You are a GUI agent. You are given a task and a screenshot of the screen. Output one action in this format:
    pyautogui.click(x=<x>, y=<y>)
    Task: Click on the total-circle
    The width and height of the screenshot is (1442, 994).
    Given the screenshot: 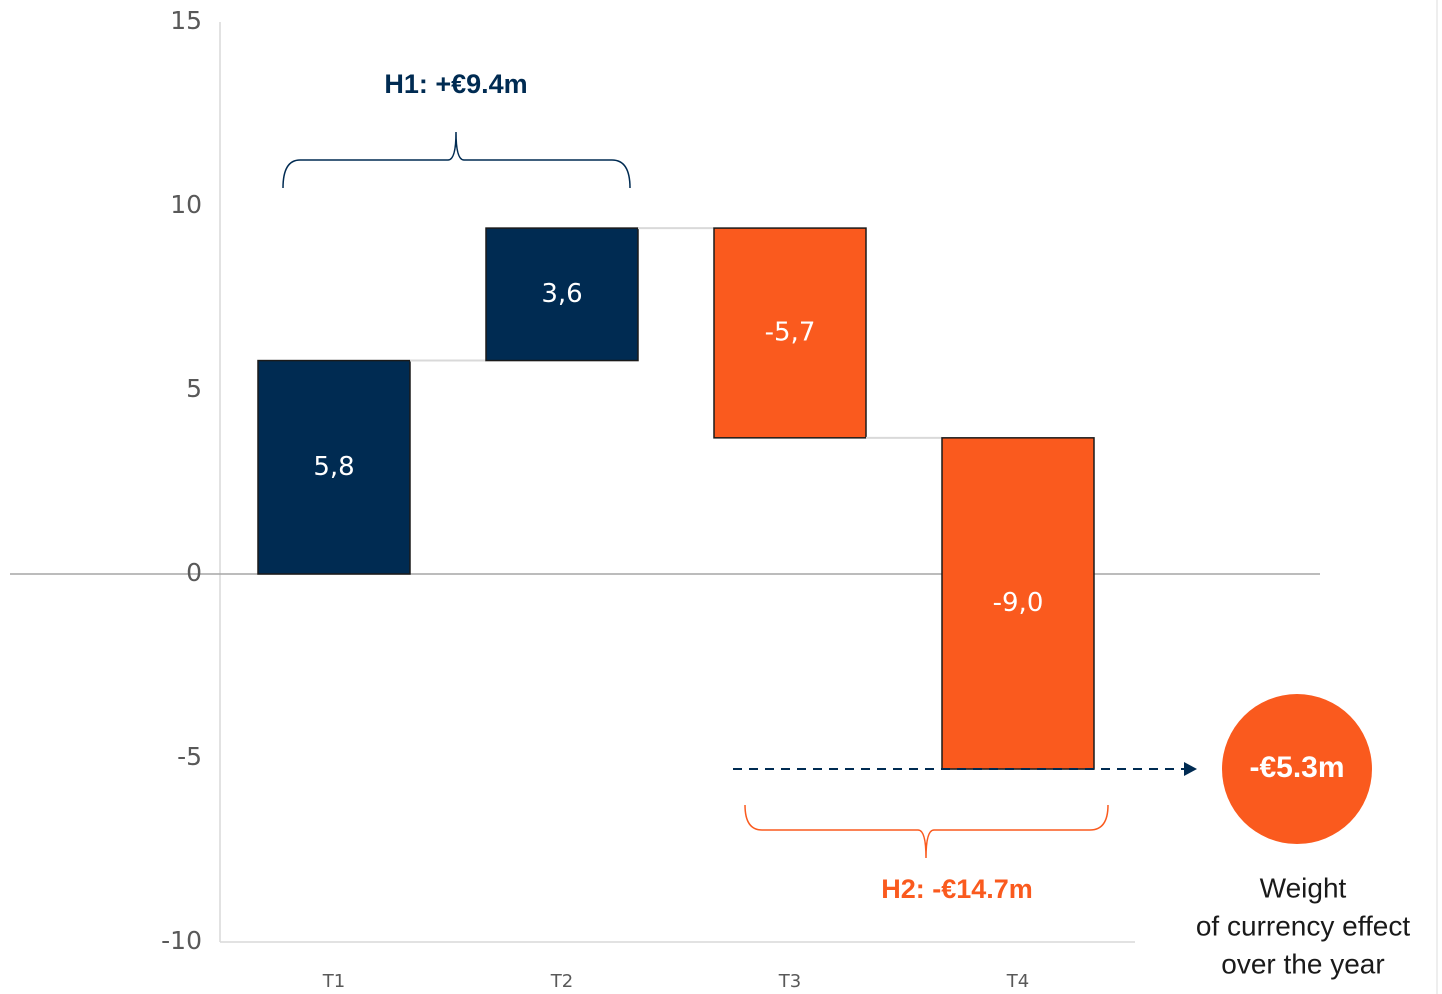 What is the action you would take?
    pyautogui.click(x=1297, y=769)
    